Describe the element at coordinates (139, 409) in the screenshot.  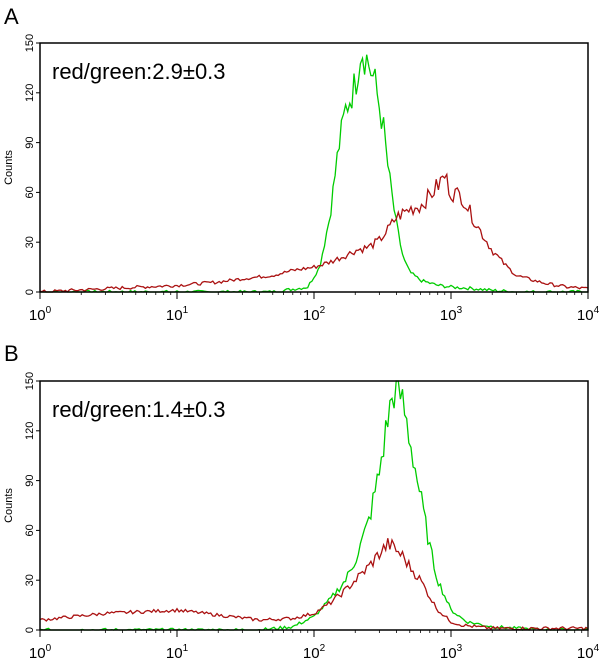
I see `ratio-annotation: red/green:1.4±0.3` at that location.